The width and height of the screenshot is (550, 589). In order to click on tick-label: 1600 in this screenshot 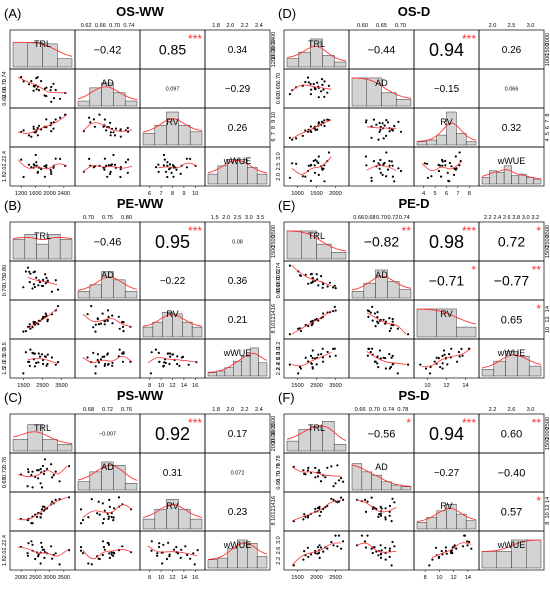, I will do `click(35, 194)`.